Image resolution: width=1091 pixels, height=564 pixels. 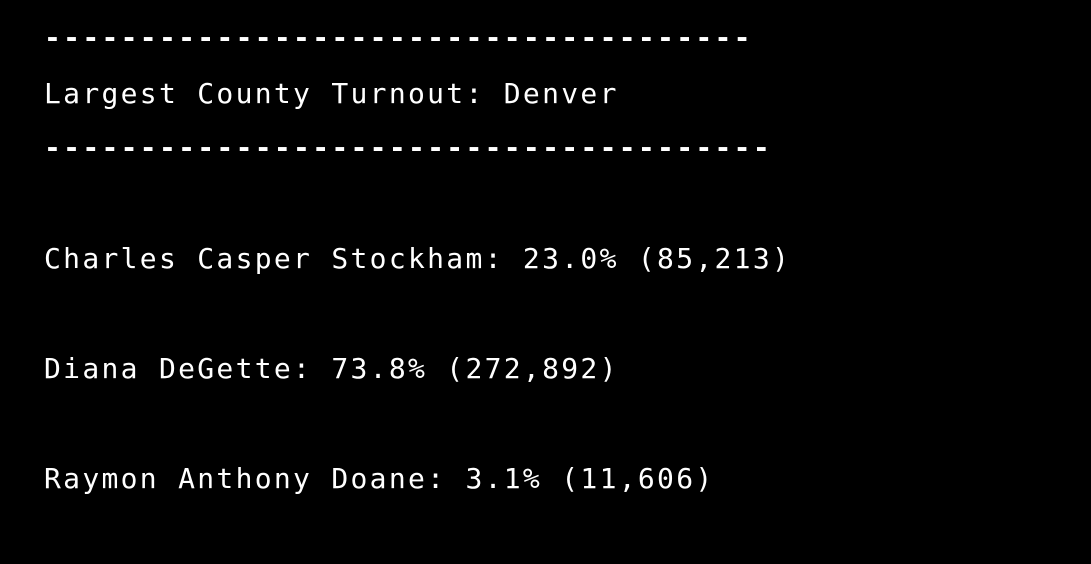 What do you see at coordinates (418, 258) in the screenshot?
I see `candidate-result-line: Charles Casper Stockham: 23.0% (85,213)` at bounding box center [418, 258].